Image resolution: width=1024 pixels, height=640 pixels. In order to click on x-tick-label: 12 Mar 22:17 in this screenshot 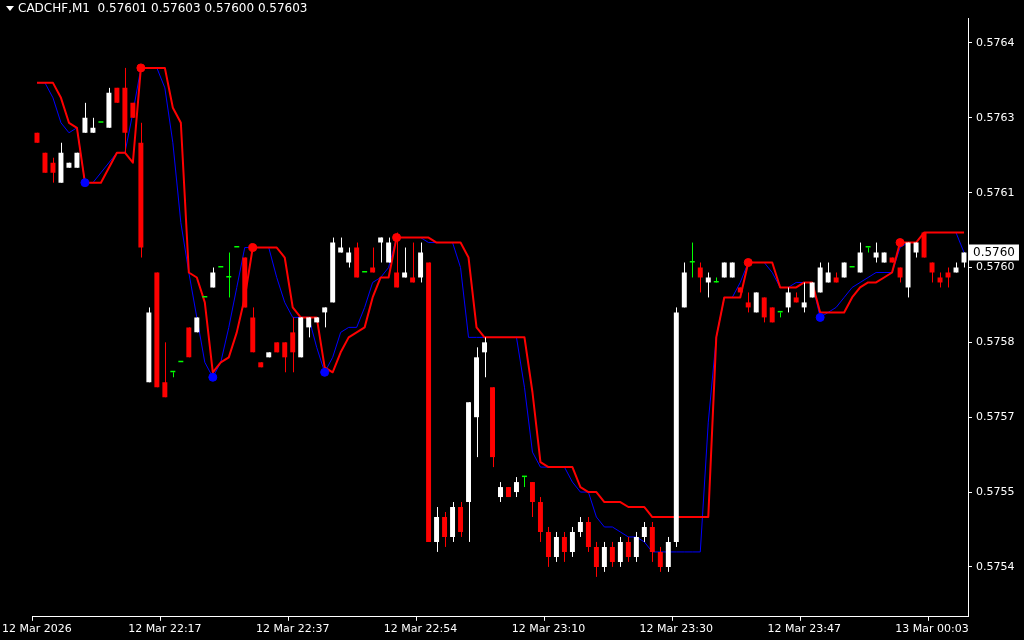, I will do `click(165, 629)`.